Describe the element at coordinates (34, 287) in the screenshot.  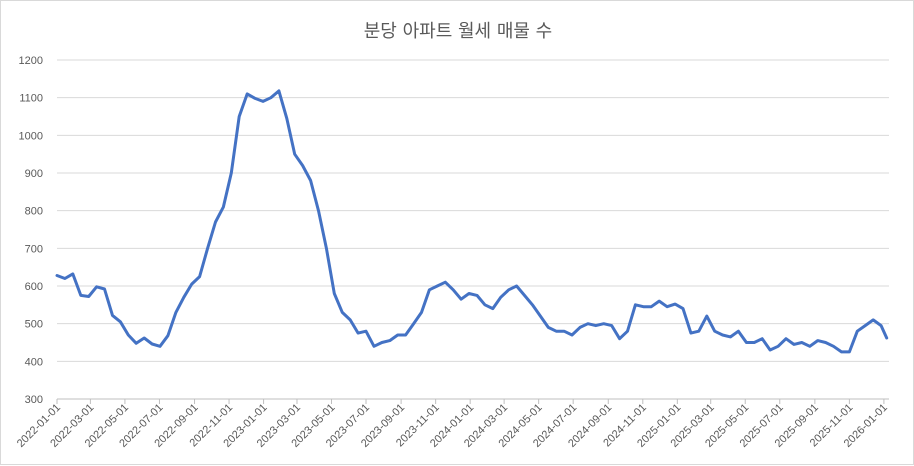
I see `y-tick-label: 600` at that location.